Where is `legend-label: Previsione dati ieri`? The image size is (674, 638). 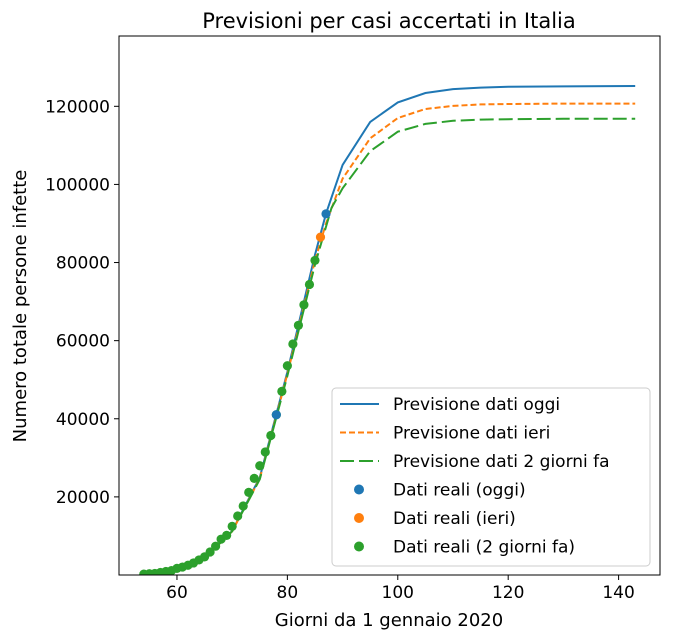 legend-label: Previsione dati ieri is located at coordinates (471, 434).